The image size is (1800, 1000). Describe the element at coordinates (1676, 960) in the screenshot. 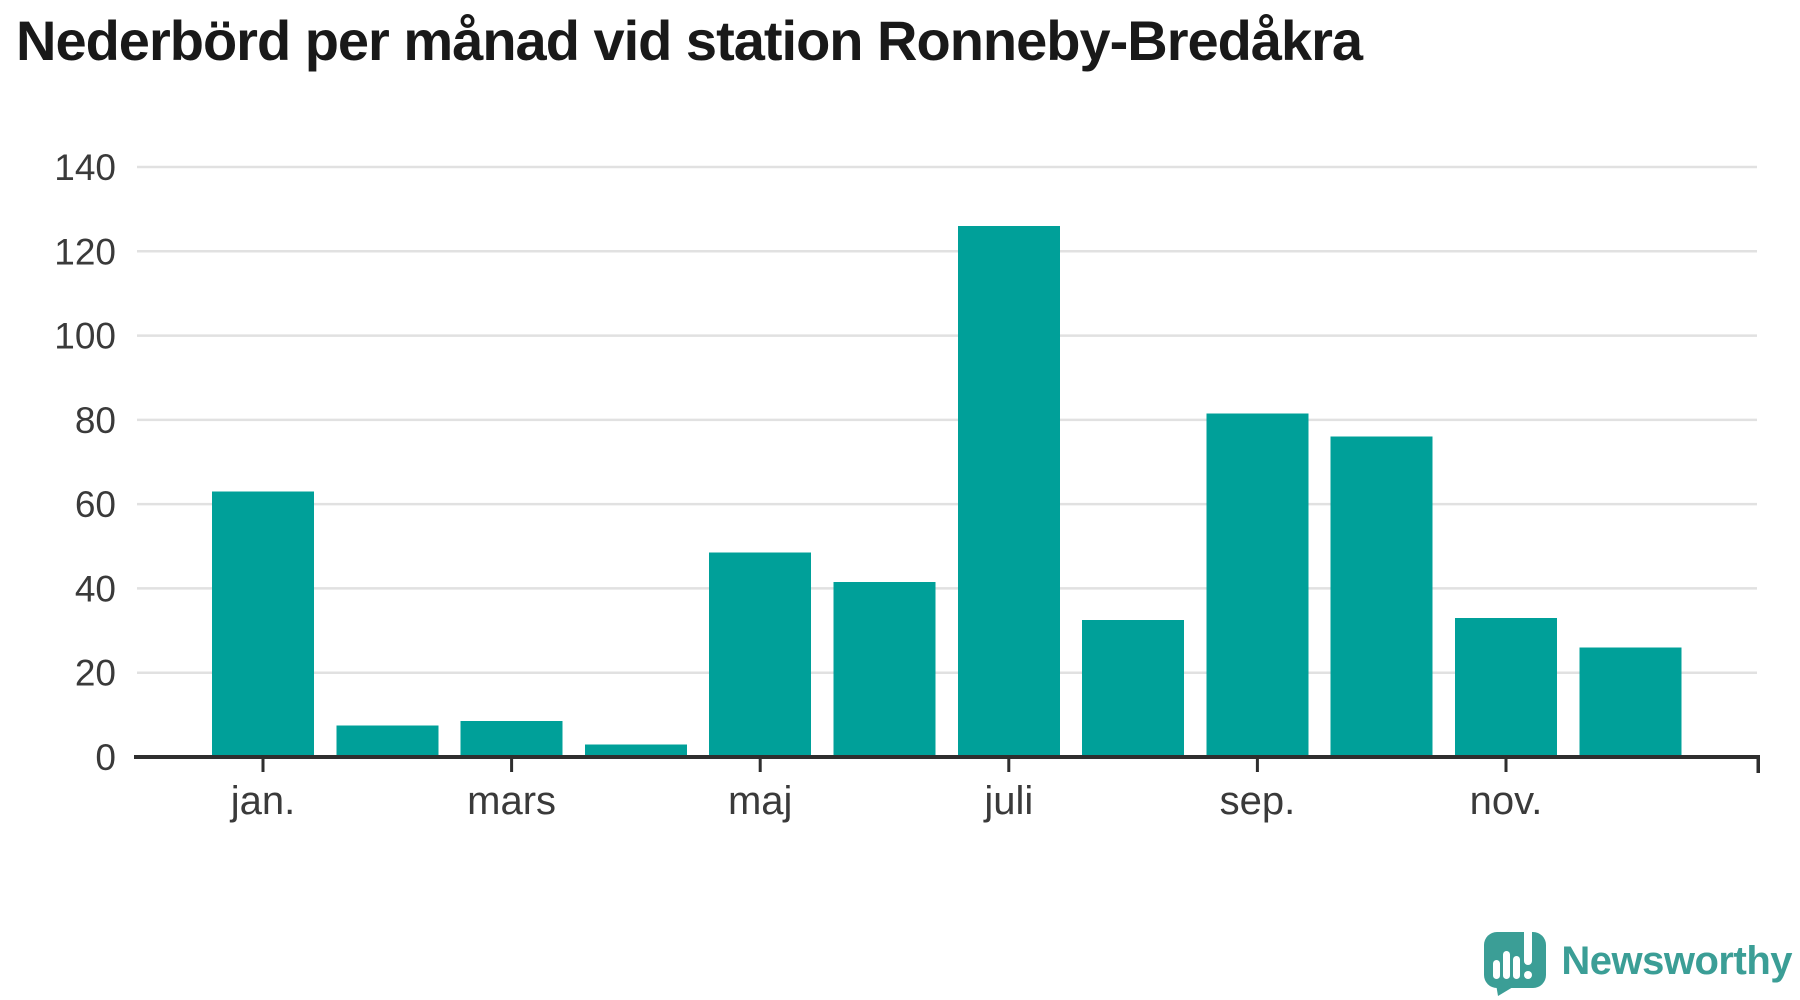

I see `newsworthy-logo-text: Newsworthy` at that location.